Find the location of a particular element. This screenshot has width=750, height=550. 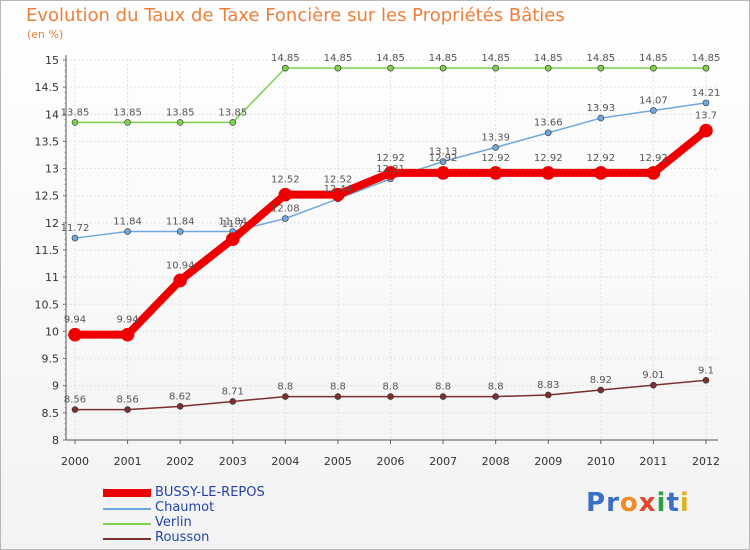

x-tick-label: 2006 is located at coordinates (391, 461).